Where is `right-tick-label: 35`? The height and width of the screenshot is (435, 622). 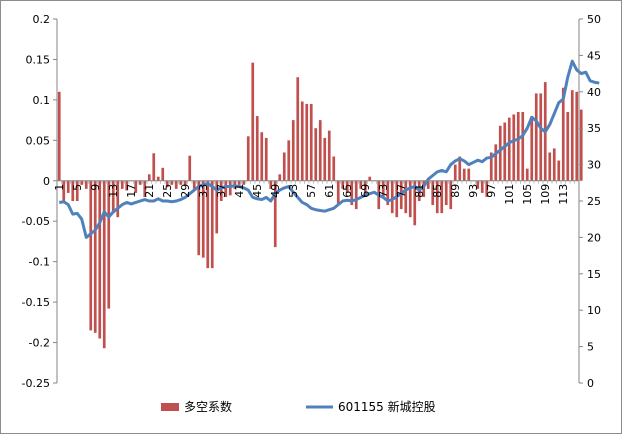
right-tick-label: 35 is located at coordinates (594, 128).